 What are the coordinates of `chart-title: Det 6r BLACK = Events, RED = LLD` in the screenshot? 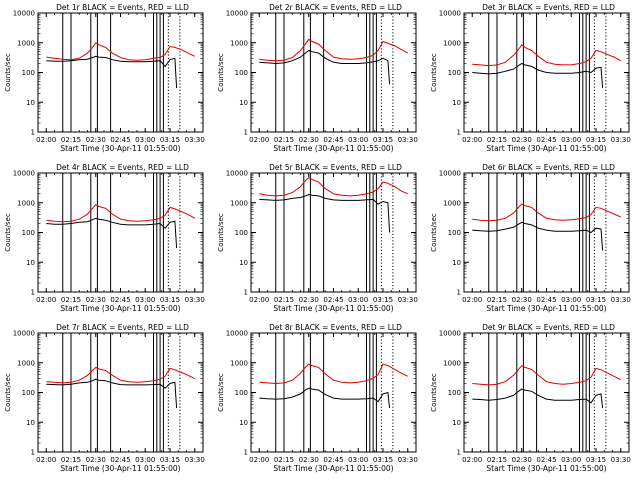 It's located at (548, 167).